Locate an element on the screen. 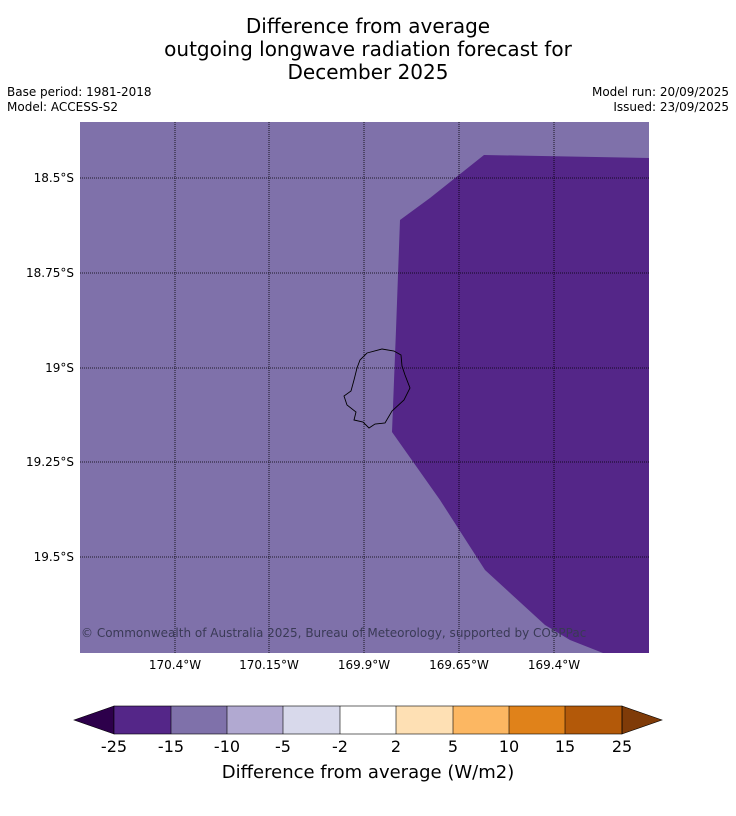  colorbar-frame is located at coordinates (368, 720).